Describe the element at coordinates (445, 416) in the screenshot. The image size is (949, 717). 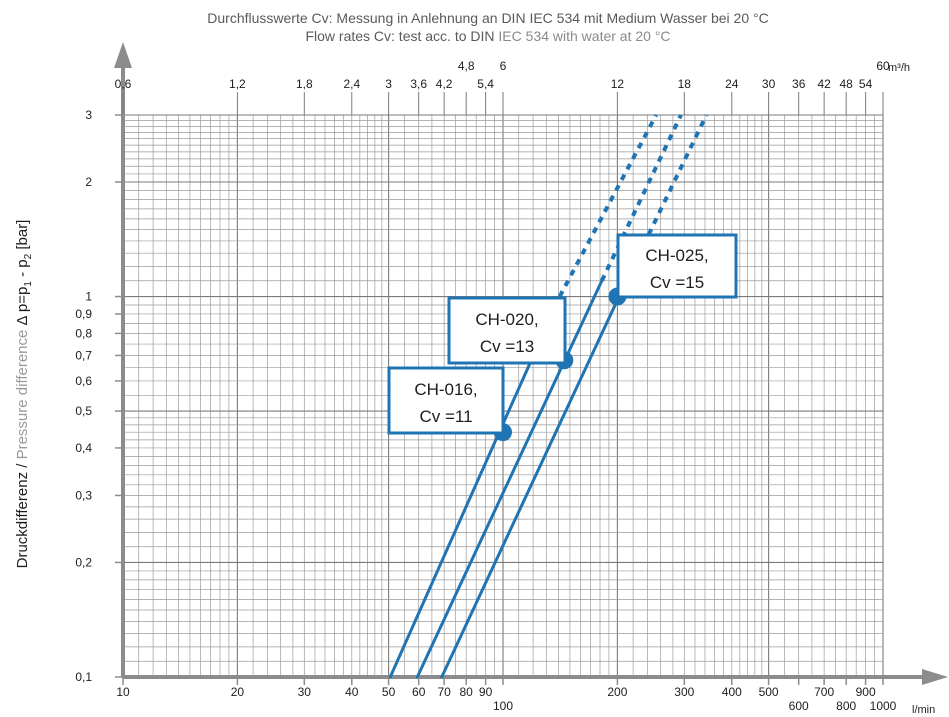
I see `label-ch016-cv: Cv =11` at that location.